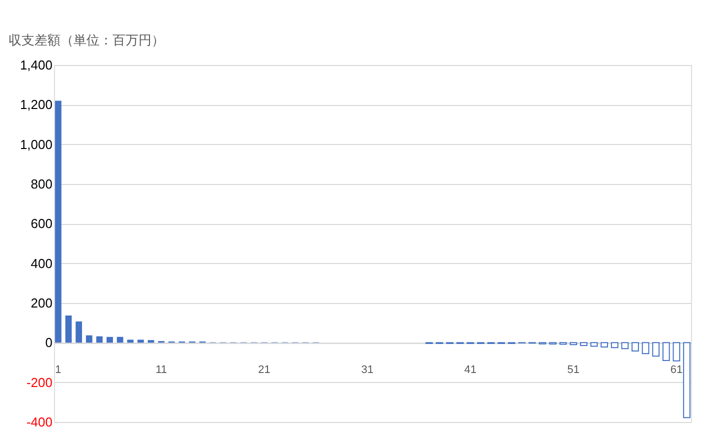  What do you see at coordinates (39, 422) in the screenshot?
I see `y-tick-label: -400` at bounding box center [39, 422].